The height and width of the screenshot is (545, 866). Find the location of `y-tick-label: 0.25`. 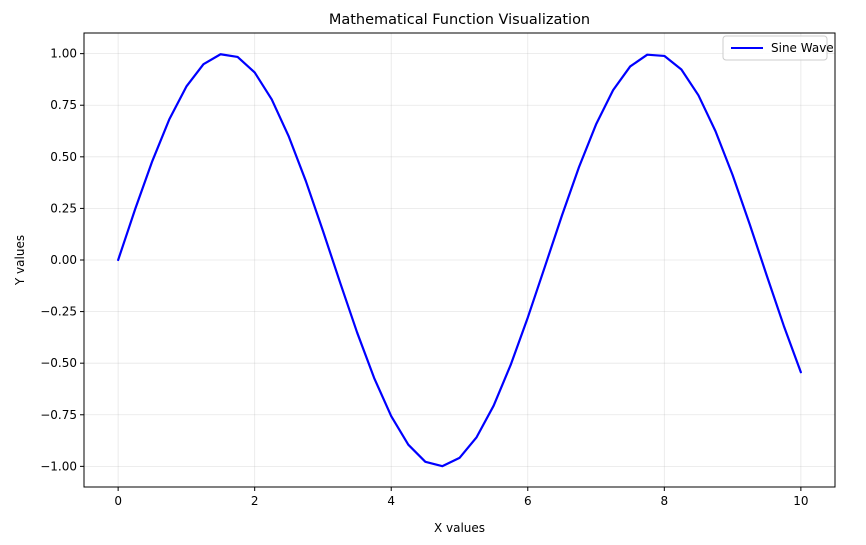

y-tick-label: 0.25 is located at coordinates (63, 208).